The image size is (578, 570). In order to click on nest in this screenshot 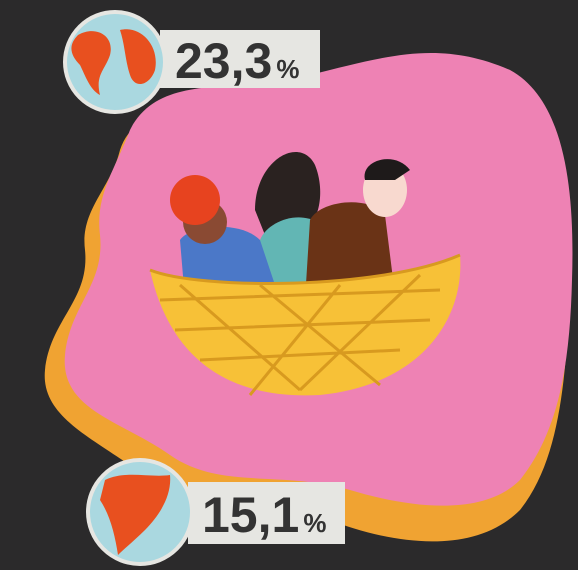, I will do `click(305, 324)`.